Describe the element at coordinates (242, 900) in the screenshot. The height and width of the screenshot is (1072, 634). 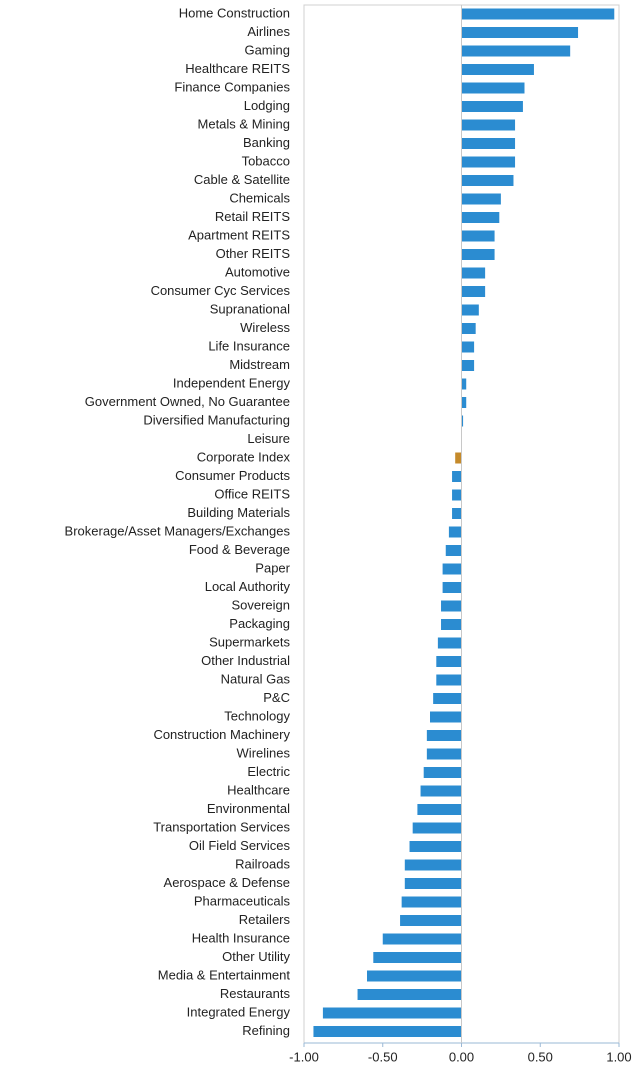
I see `y-tick-label: Pharmaceuticals` at that location.